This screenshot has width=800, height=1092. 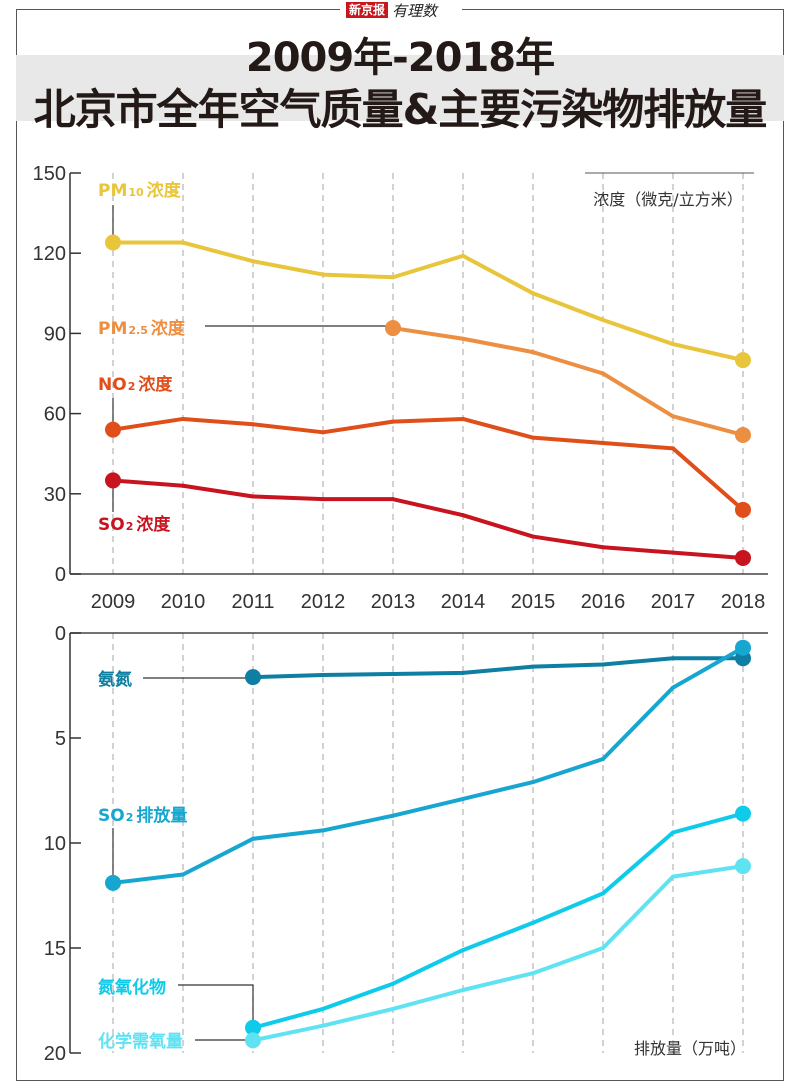 I want to click on series-label: PM2.5 浓度, so click(x=142, y=328).